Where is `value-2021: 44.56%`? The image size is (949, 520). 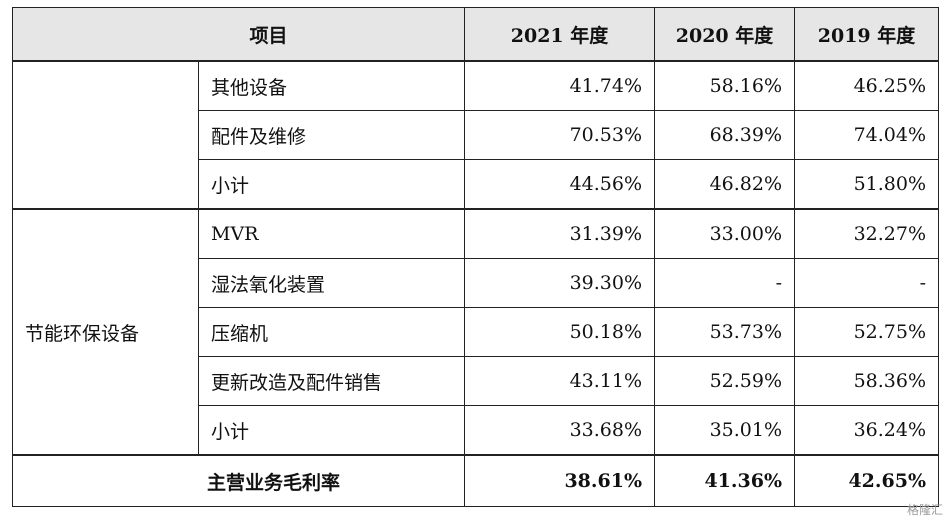
value-2021: 44.56% is located at coordinates (560, 184).